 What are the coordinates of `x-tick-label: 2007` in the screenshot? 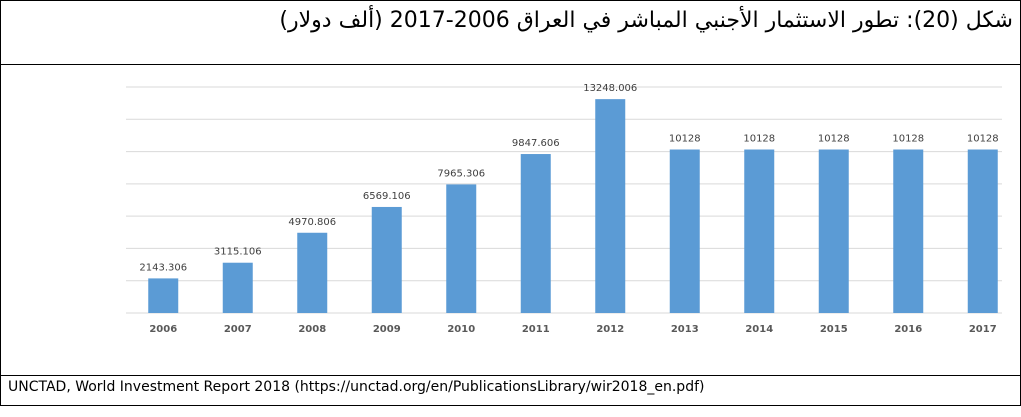 It's located at (238, 329).